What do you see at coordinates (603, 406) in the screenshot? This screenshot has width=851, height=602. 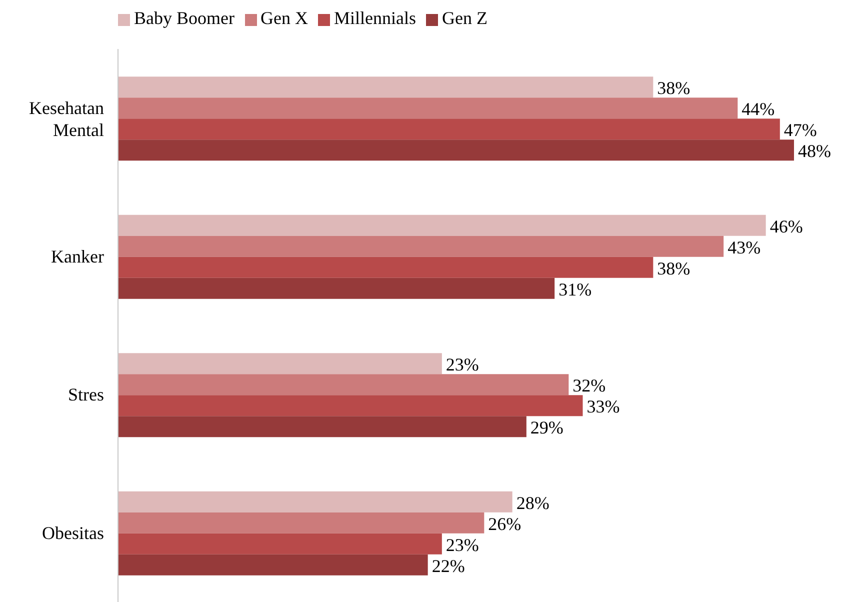 I see `data-label: 33%` at bounding box center [603, 406].